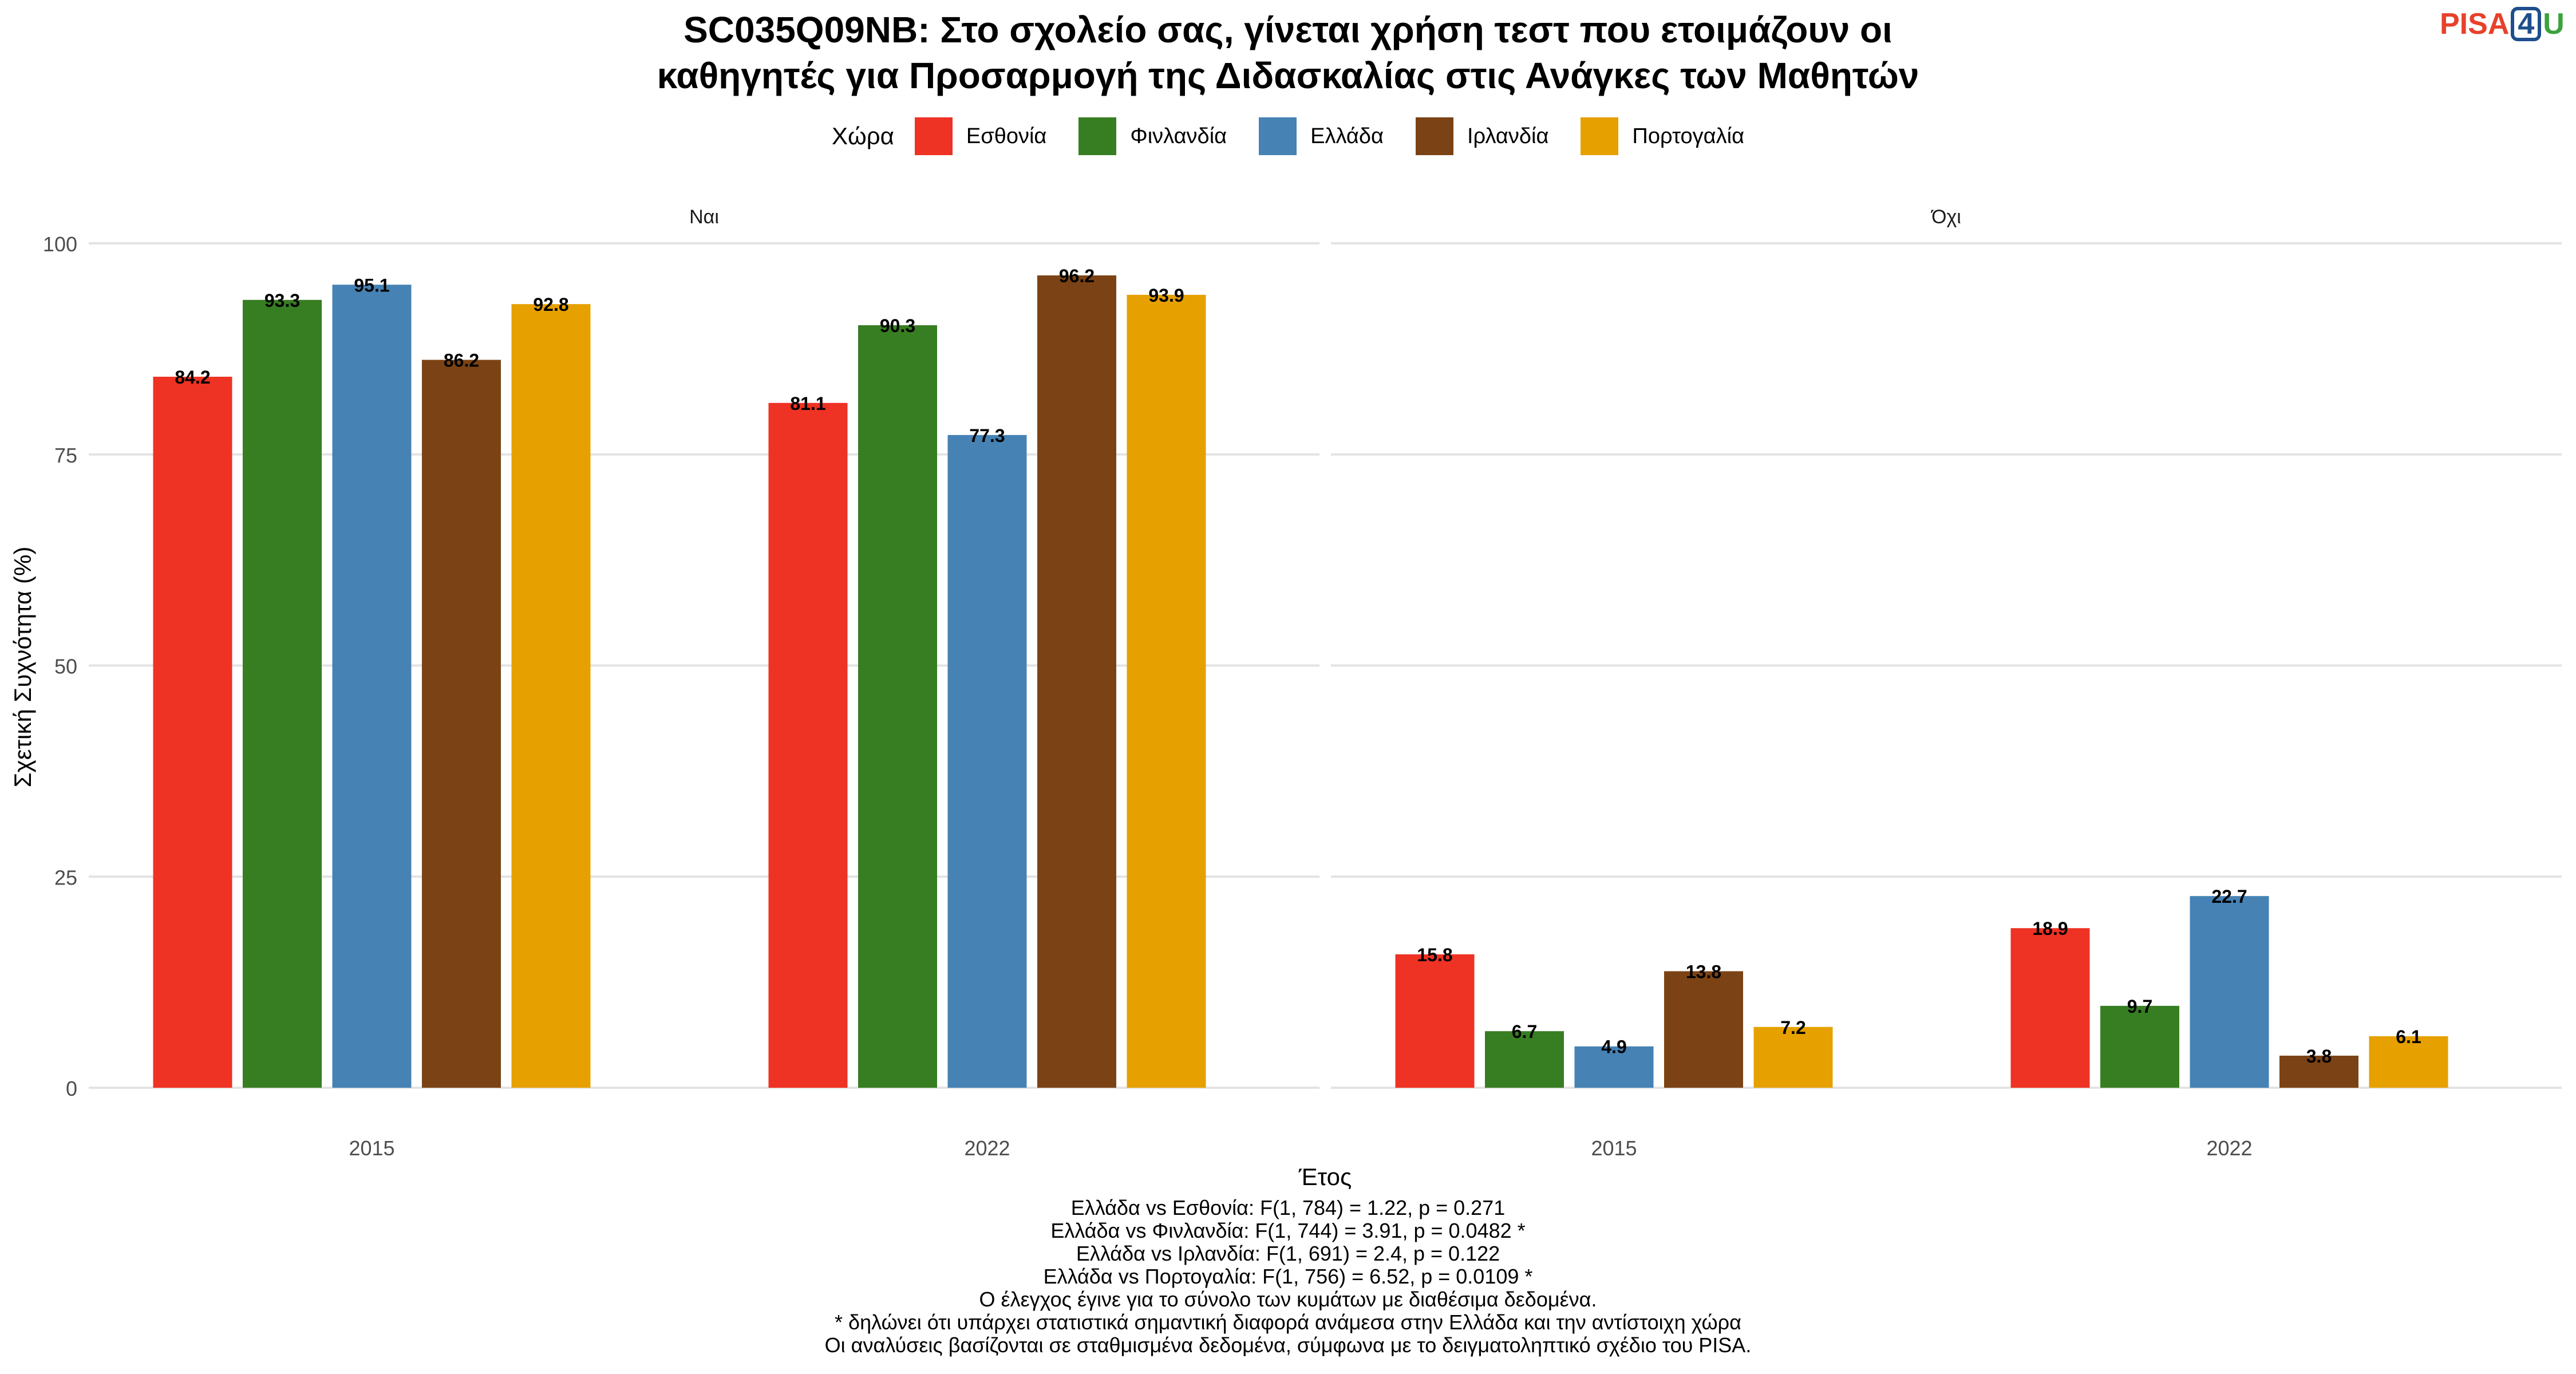 The width and height of the screenshot is (2576, 1374). What do you see at coordinates (2139, 1006) in the screenshot?
I see `data-label: 9.7` at bounding box center [2139, 1006].